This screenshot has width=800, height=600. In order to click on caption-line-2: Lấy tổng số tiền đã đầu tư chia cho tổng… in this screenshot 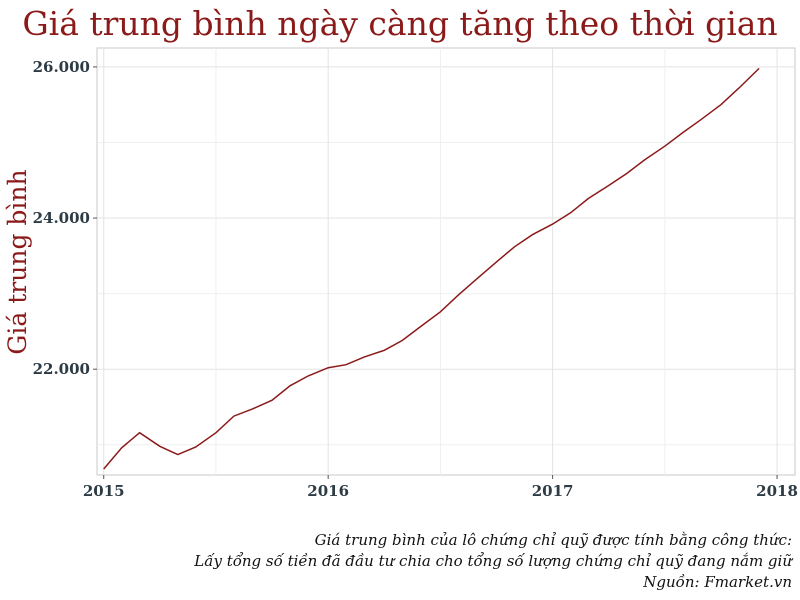, I will do `click(493, 561)`.